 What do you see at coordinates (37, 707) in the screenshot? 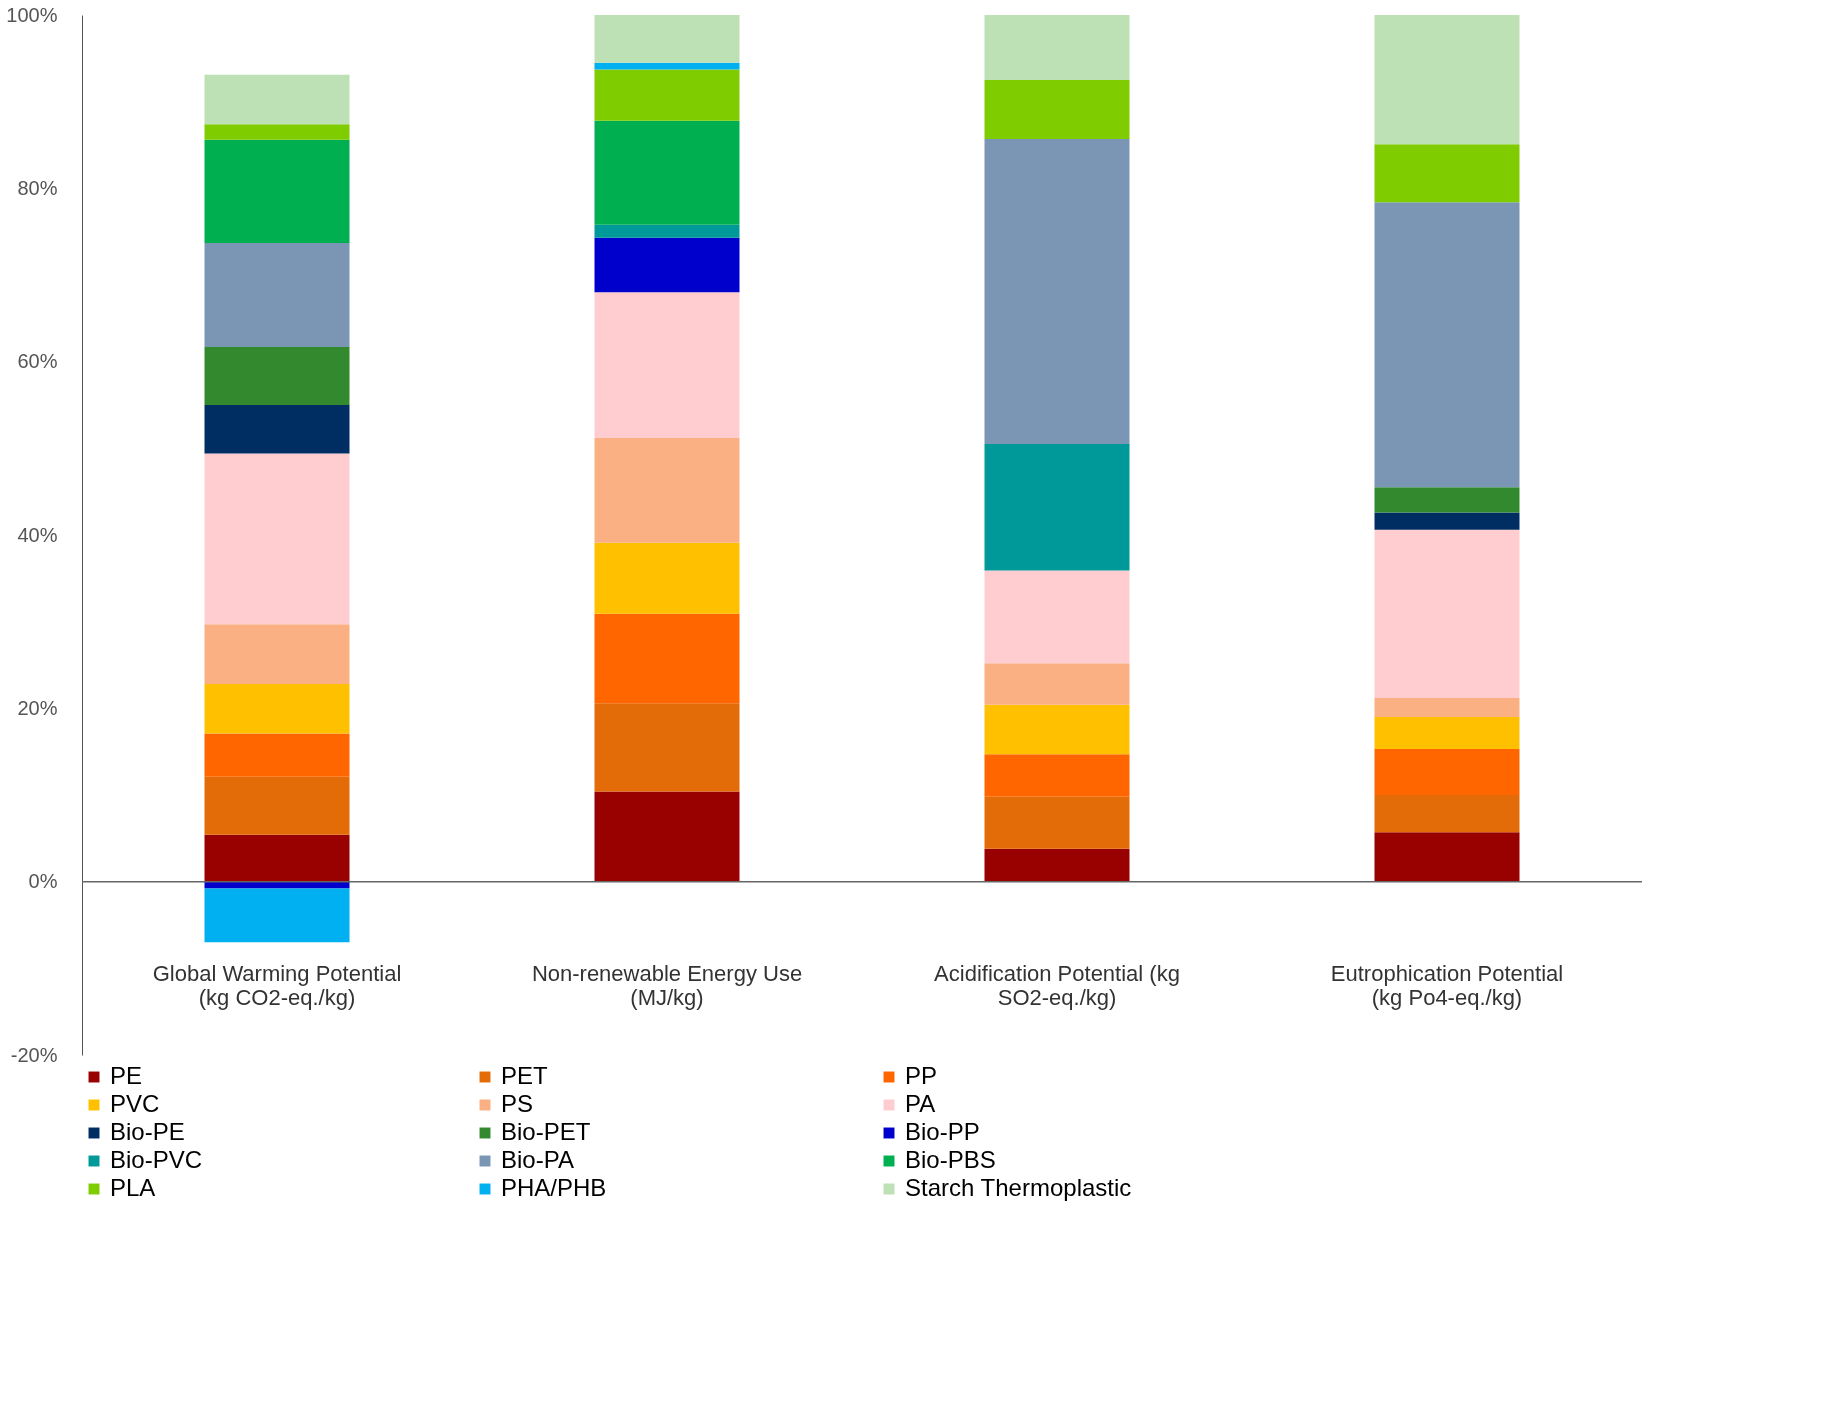
I see `y-tick-label: 20%` at bounding box center [37, 707].